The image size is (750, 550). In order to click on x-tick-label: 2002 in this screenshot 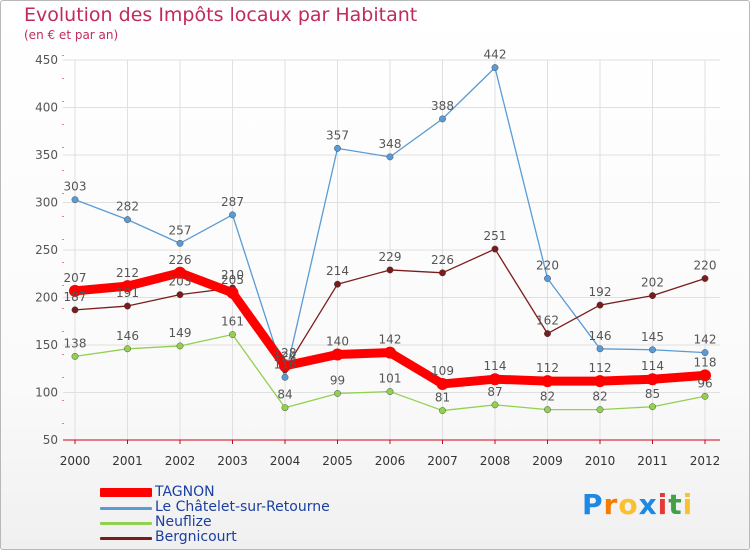, I will do `click(180, 461)`.